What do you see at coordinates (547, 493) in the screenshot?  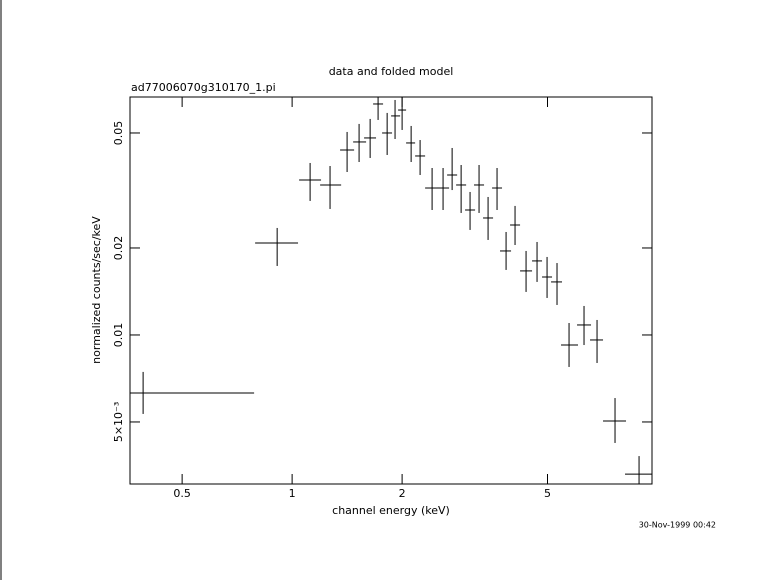 I see `x-tick-label: 5` at bounding box center [547, 493].